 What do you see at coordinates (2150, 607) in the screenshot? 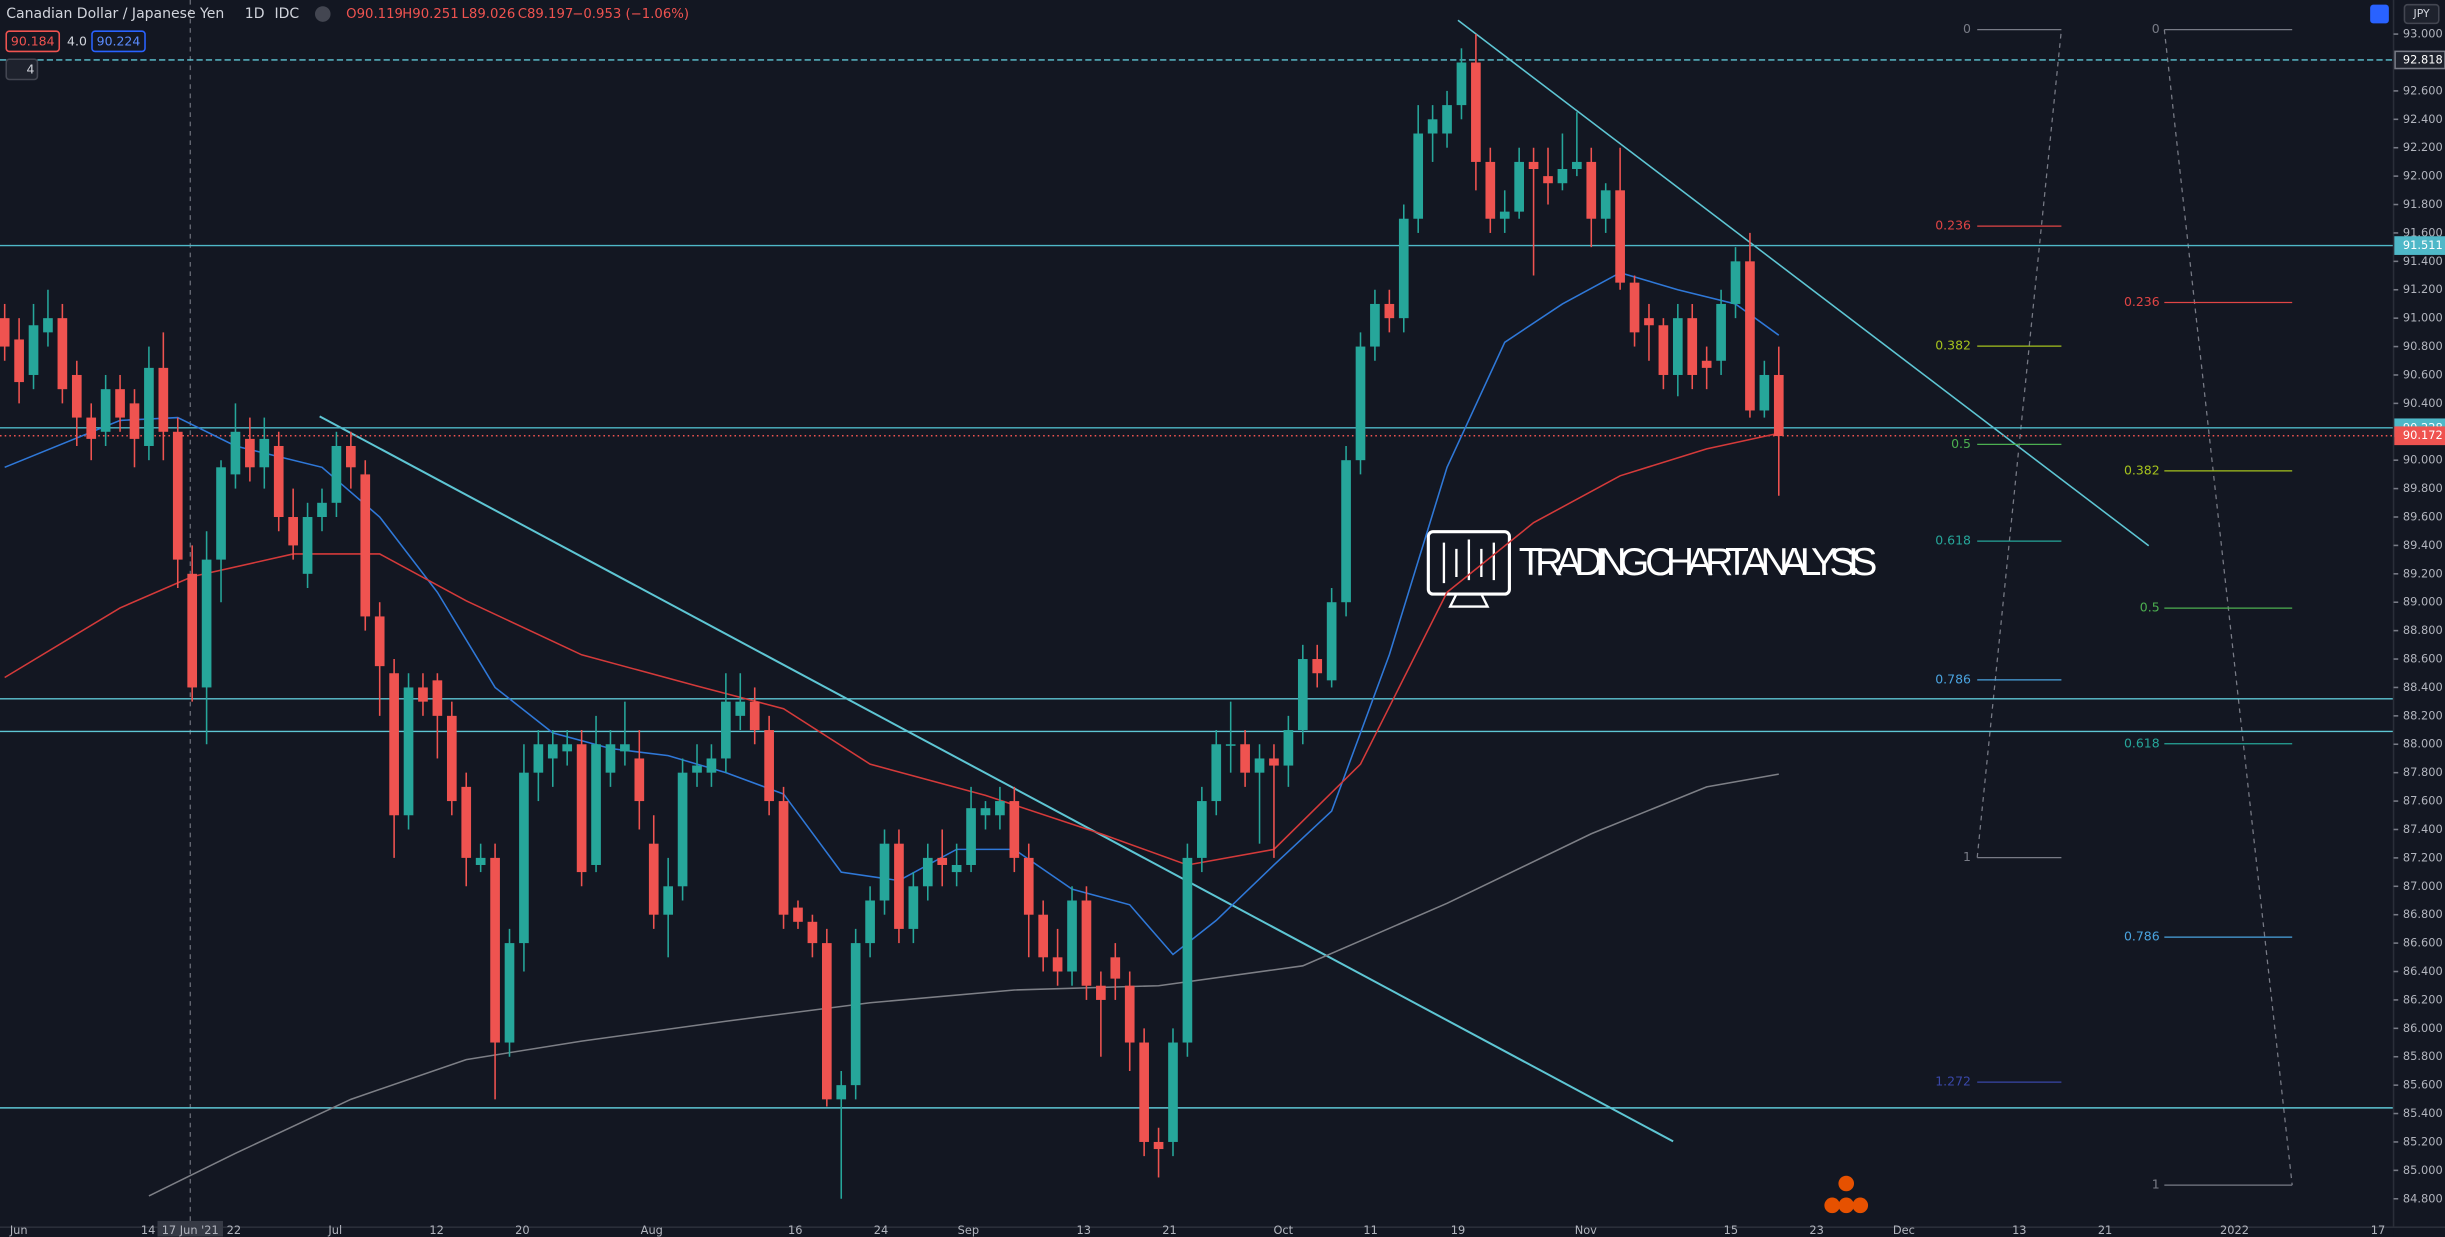
I see `fib-label: 0.5` at bounding box center [2150, 607].